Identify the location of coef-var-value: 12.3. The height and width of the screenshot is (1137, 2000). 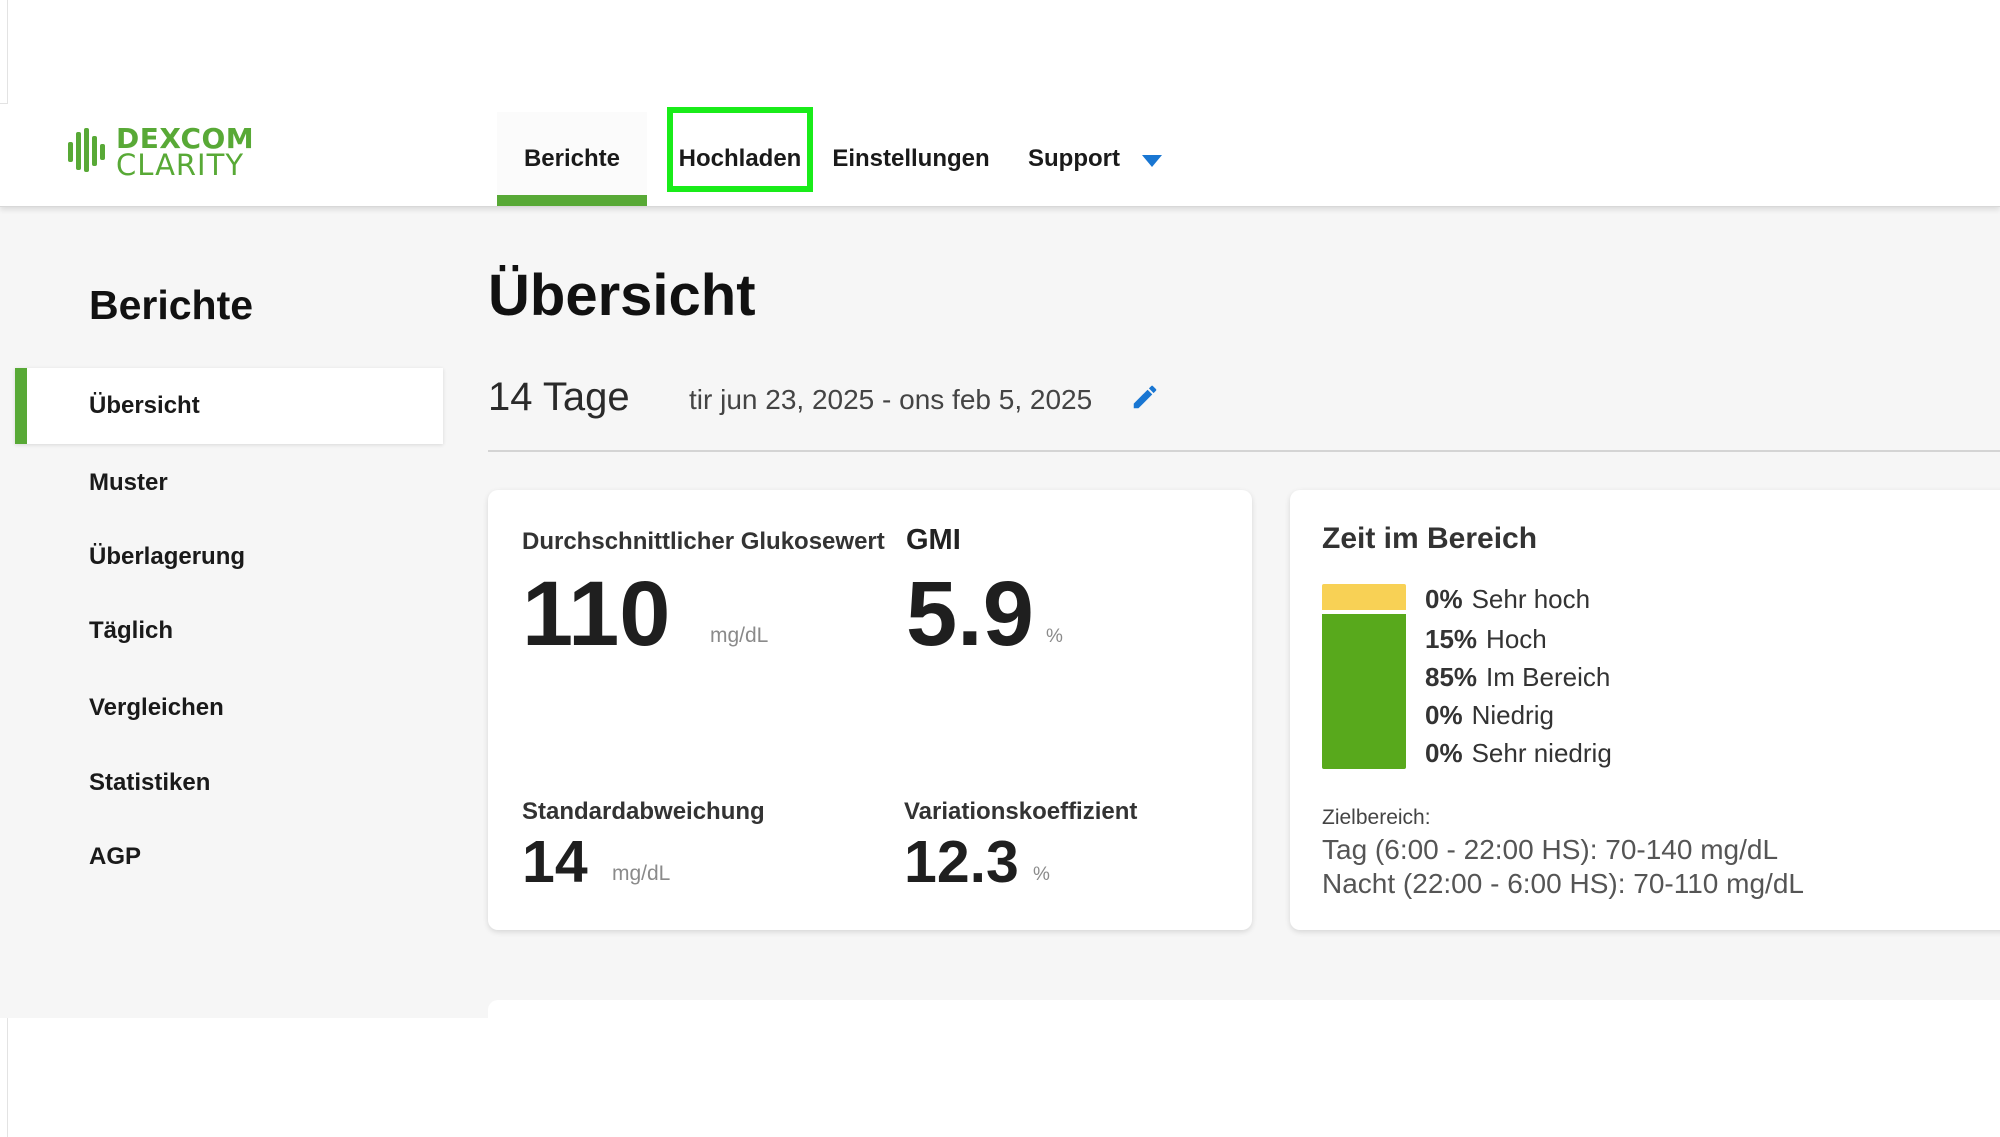
(961, 862).